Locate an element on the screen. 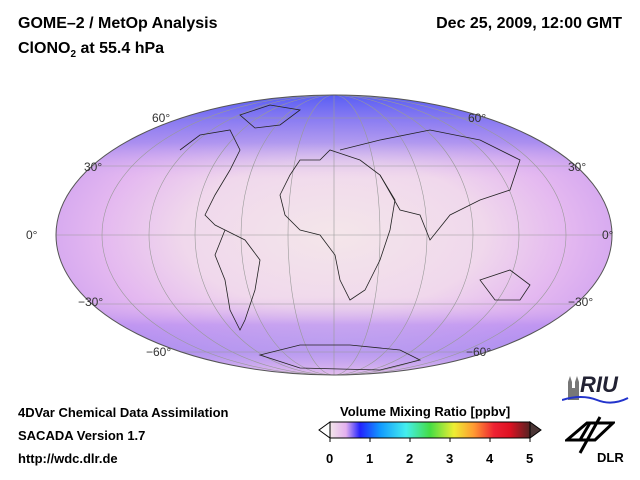 Image resolution: width=640 pixels, height=480 pixels. lat-label-60-left: 60° is located at coordinates (161, 118).